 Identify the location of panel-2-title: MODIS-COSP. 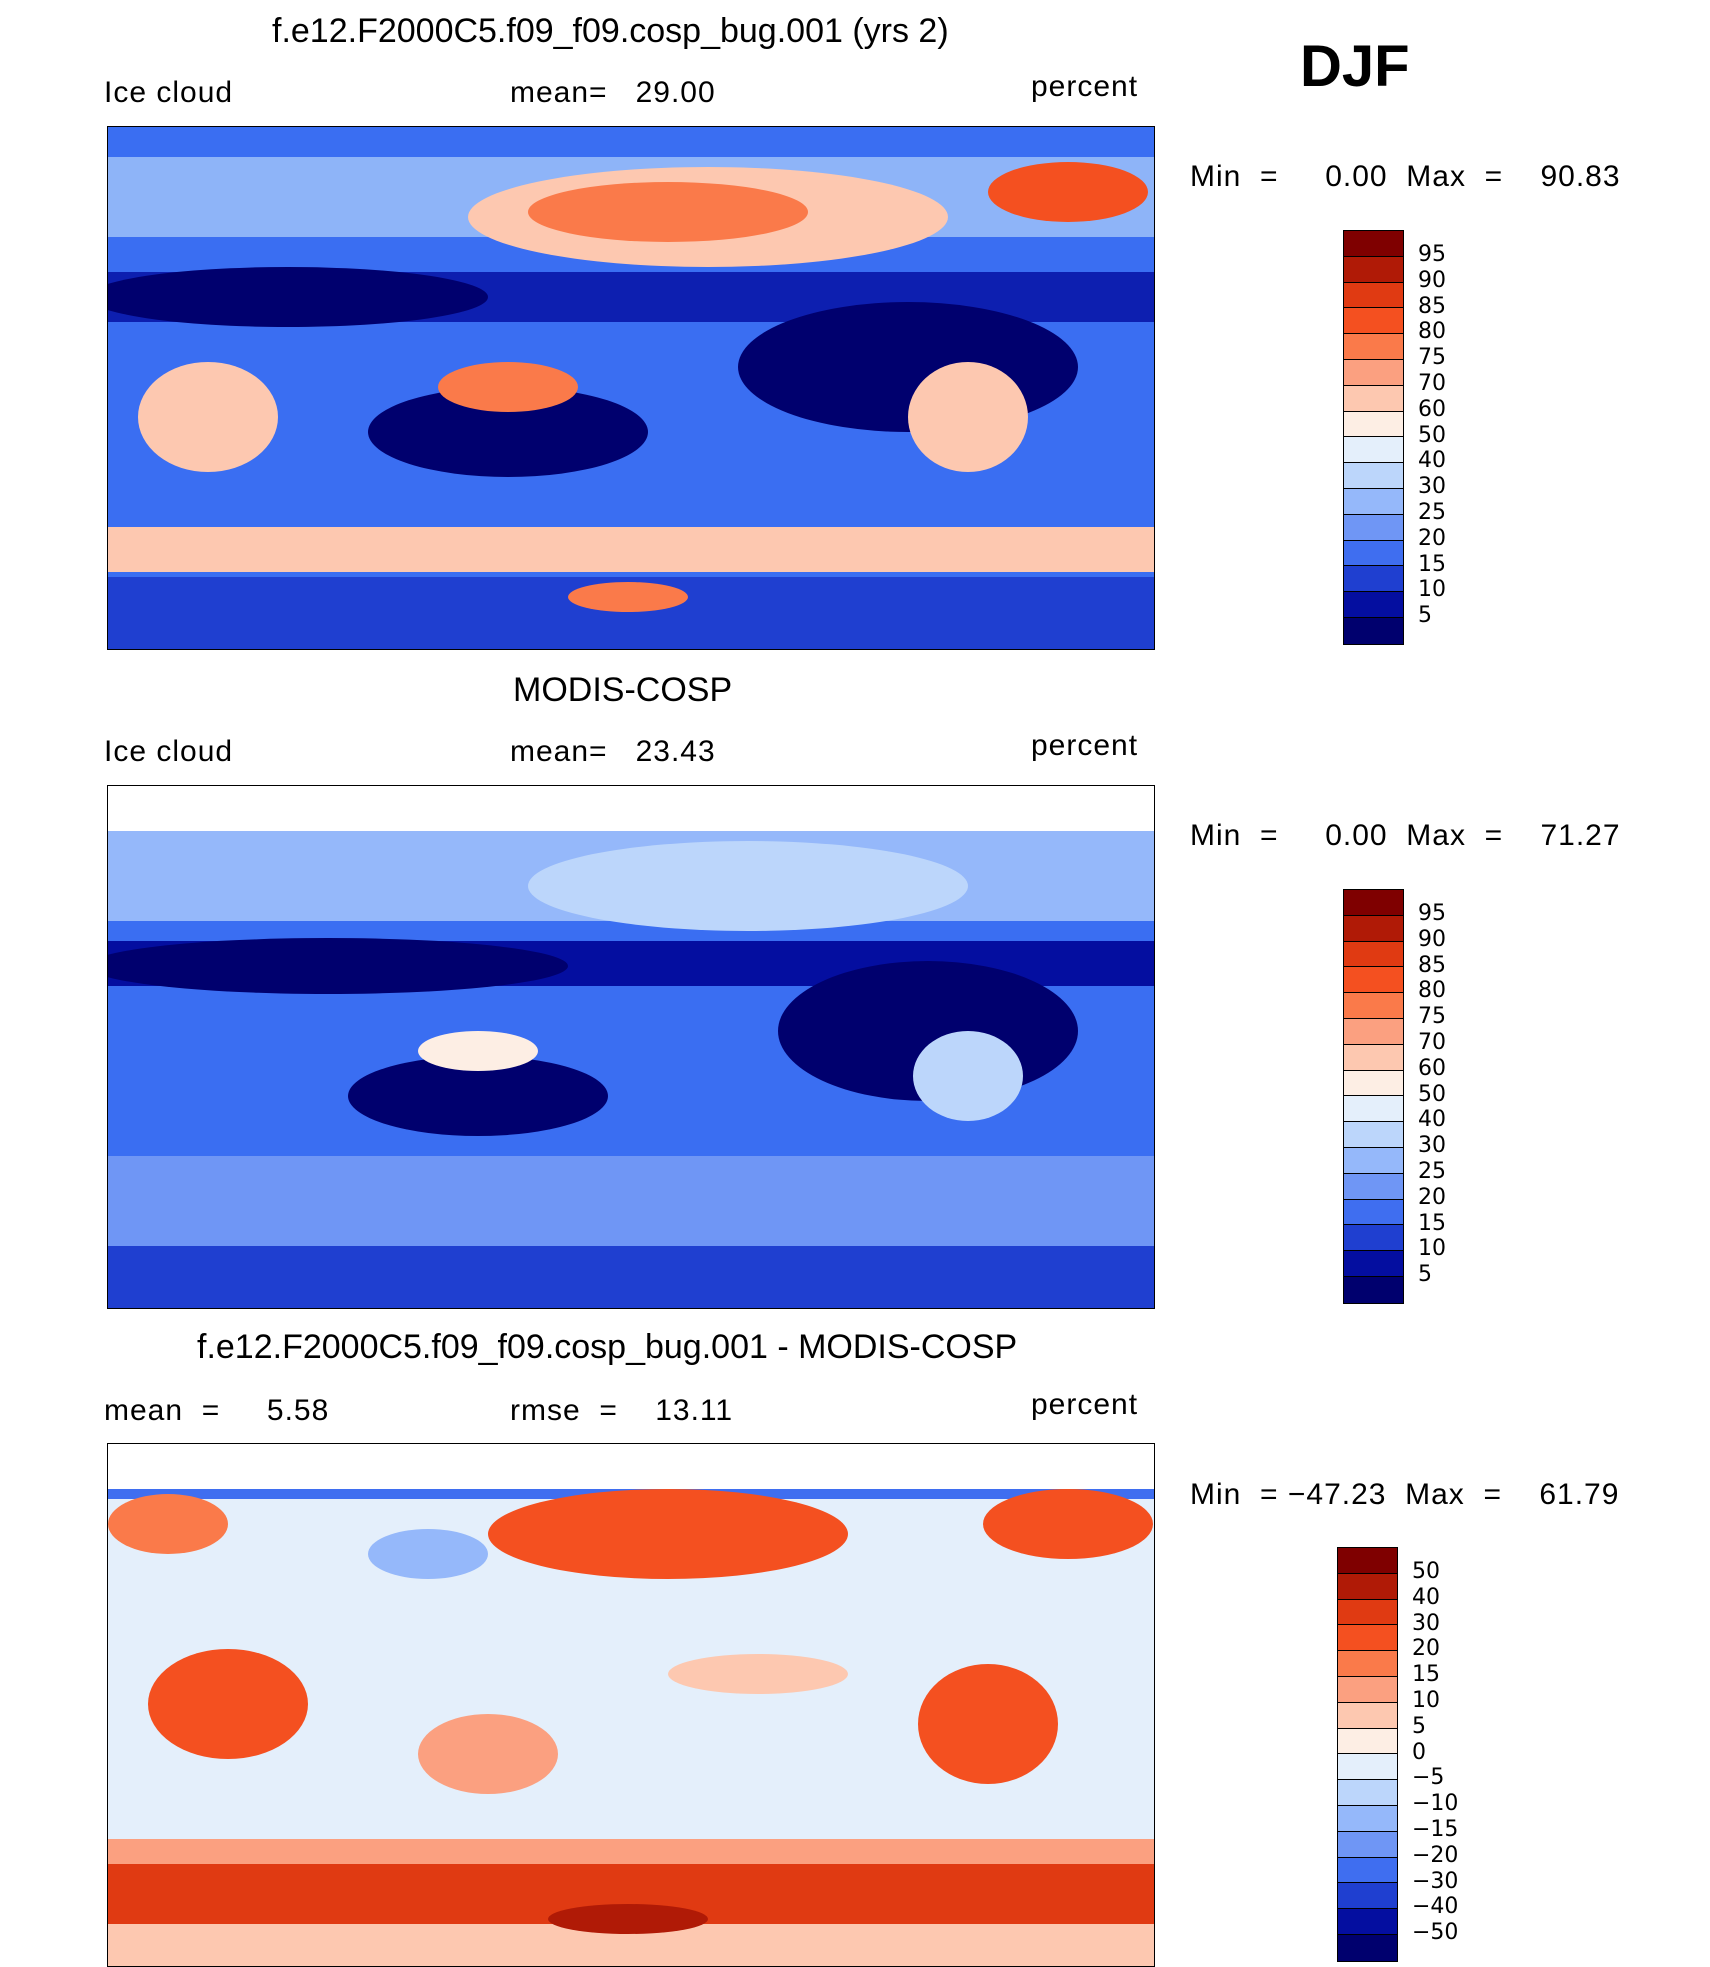
(623, 690).